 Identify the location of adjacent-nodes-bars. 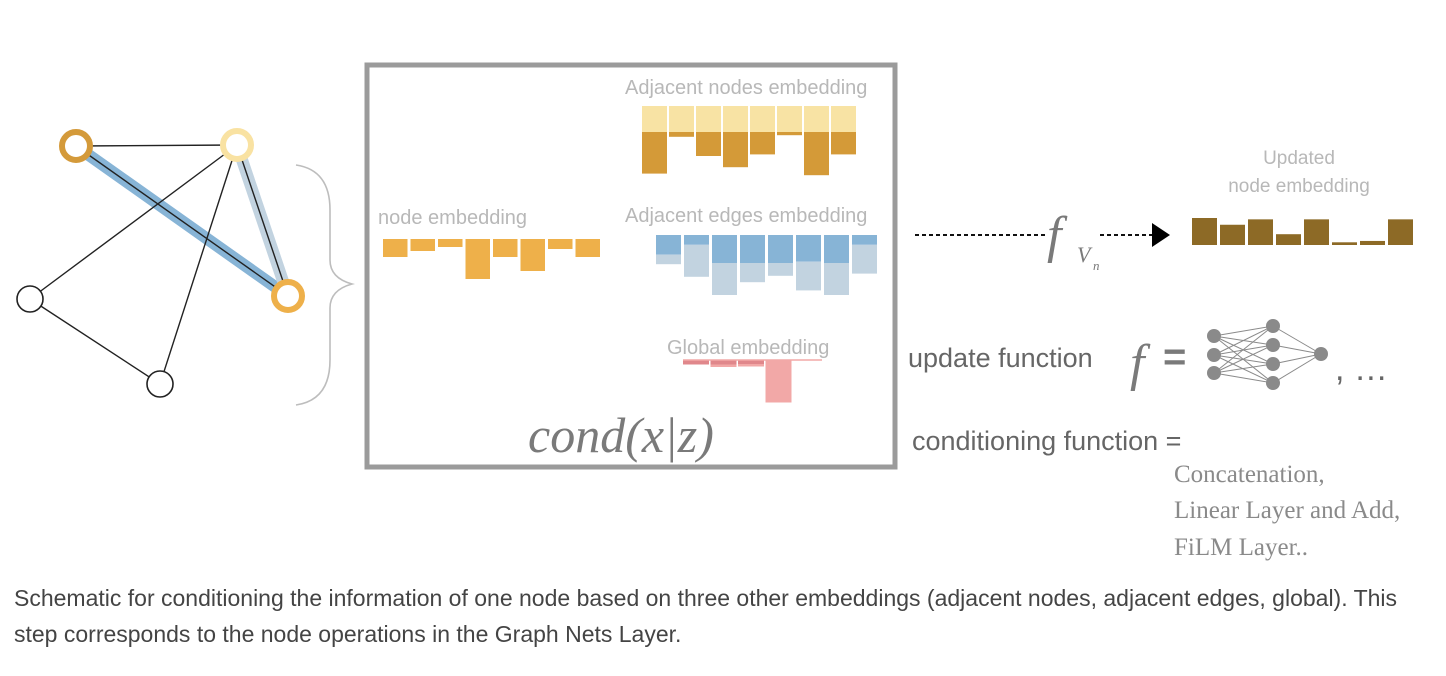
(749, 141).